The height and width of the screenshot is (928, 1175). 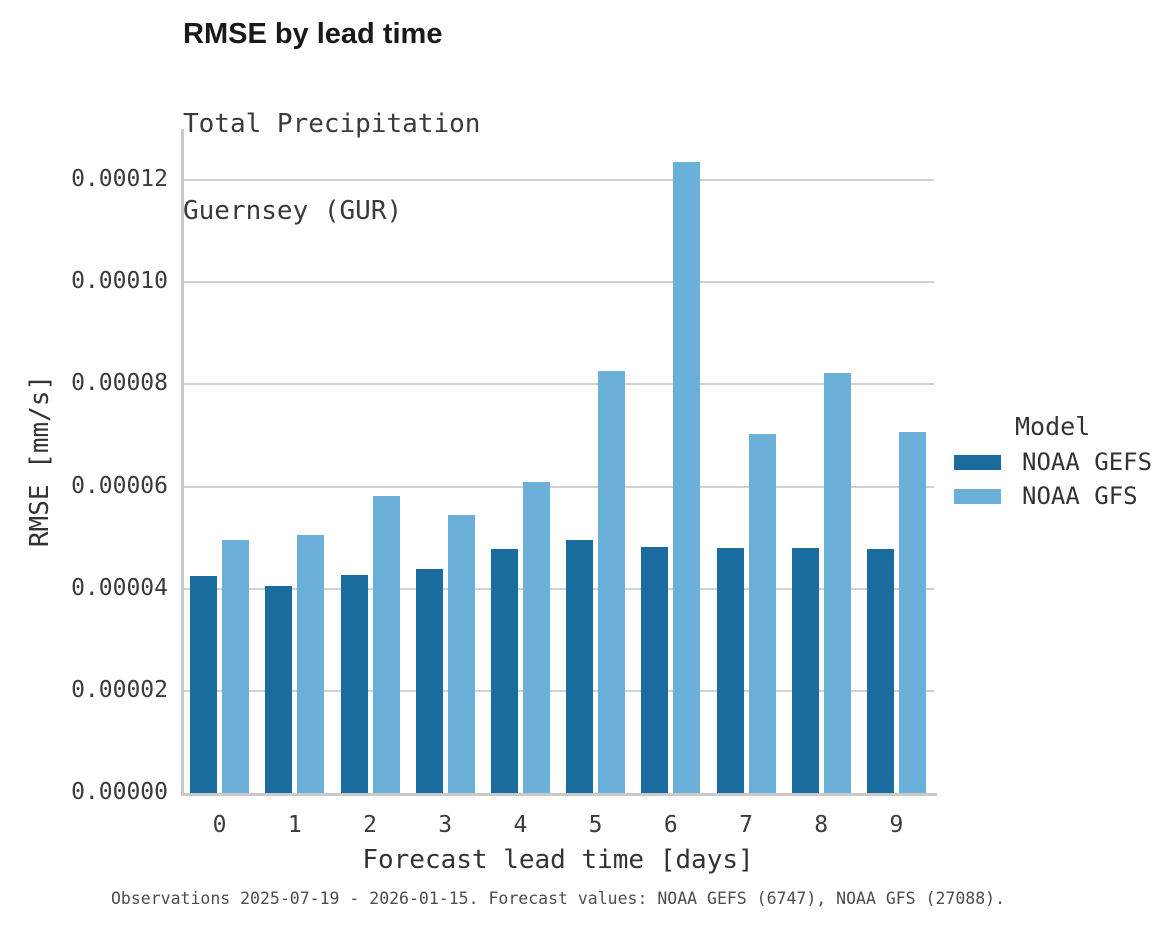 I want to click on gridline-0.00012, so click(x=559, y=180).